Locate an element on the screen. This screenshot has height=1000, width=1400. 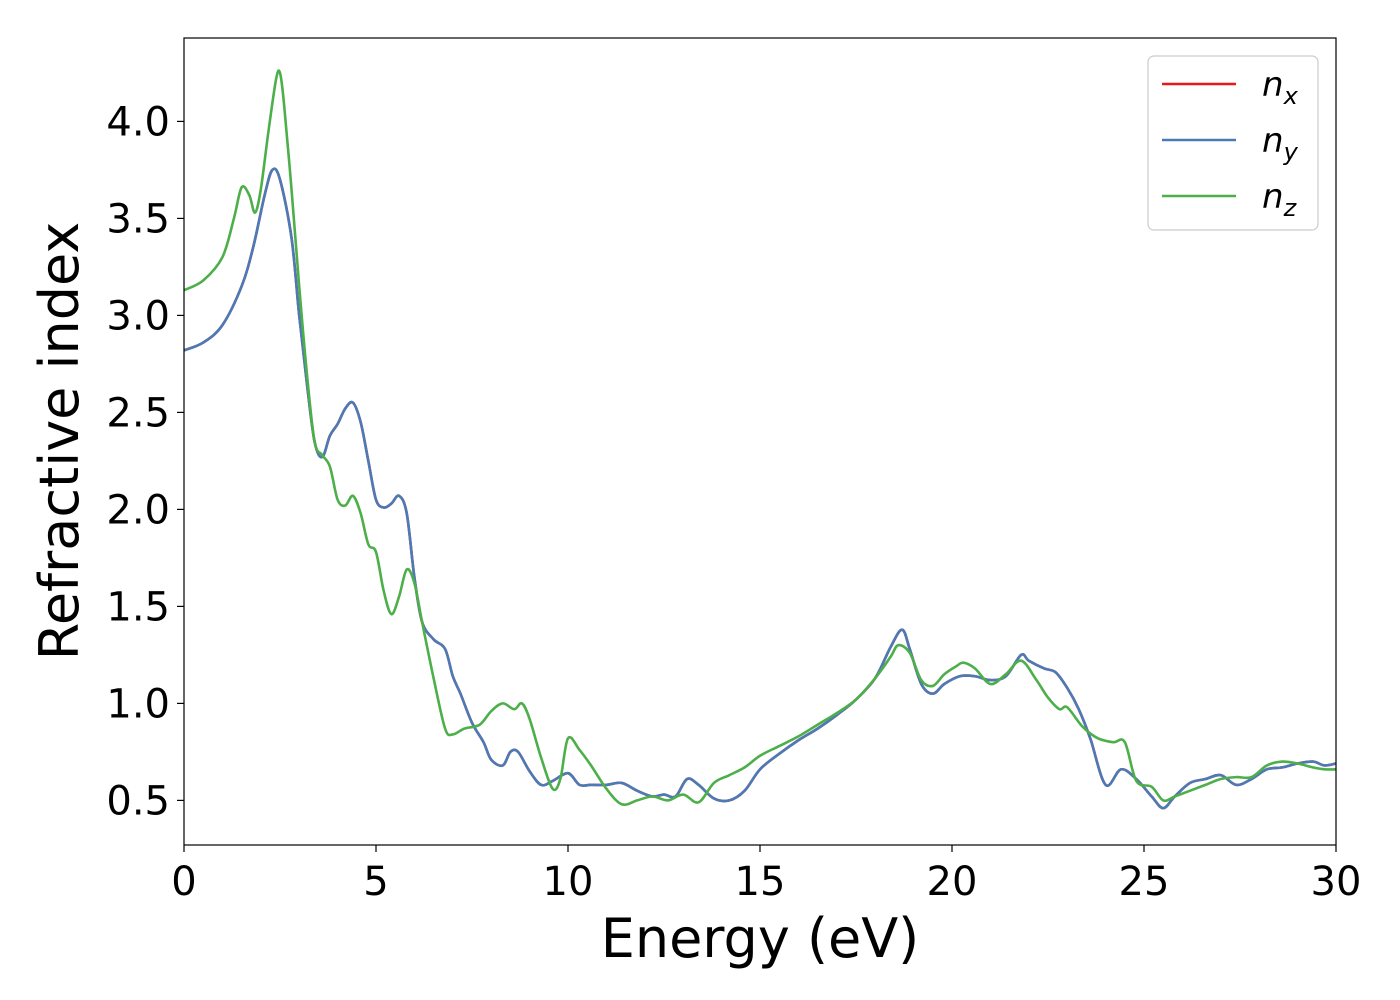
y-tick-label: 3.0 is located at coordinates (138, 316).